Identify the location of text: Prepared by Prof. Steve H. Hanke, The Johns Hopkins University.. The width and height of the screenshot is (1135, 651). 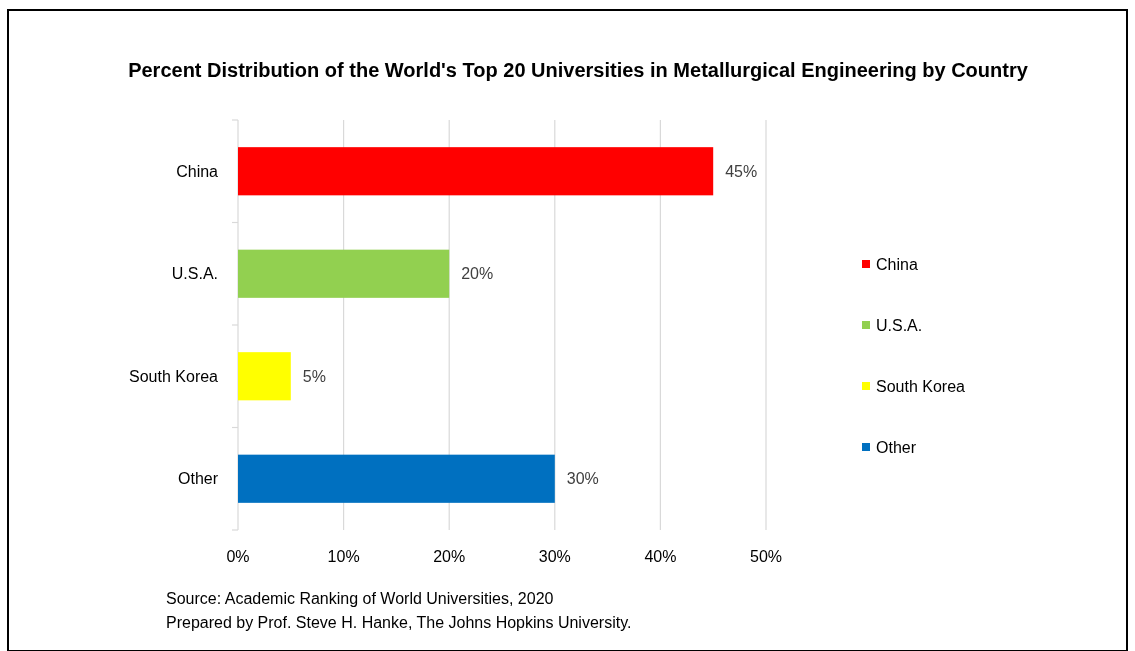
(399, 622).